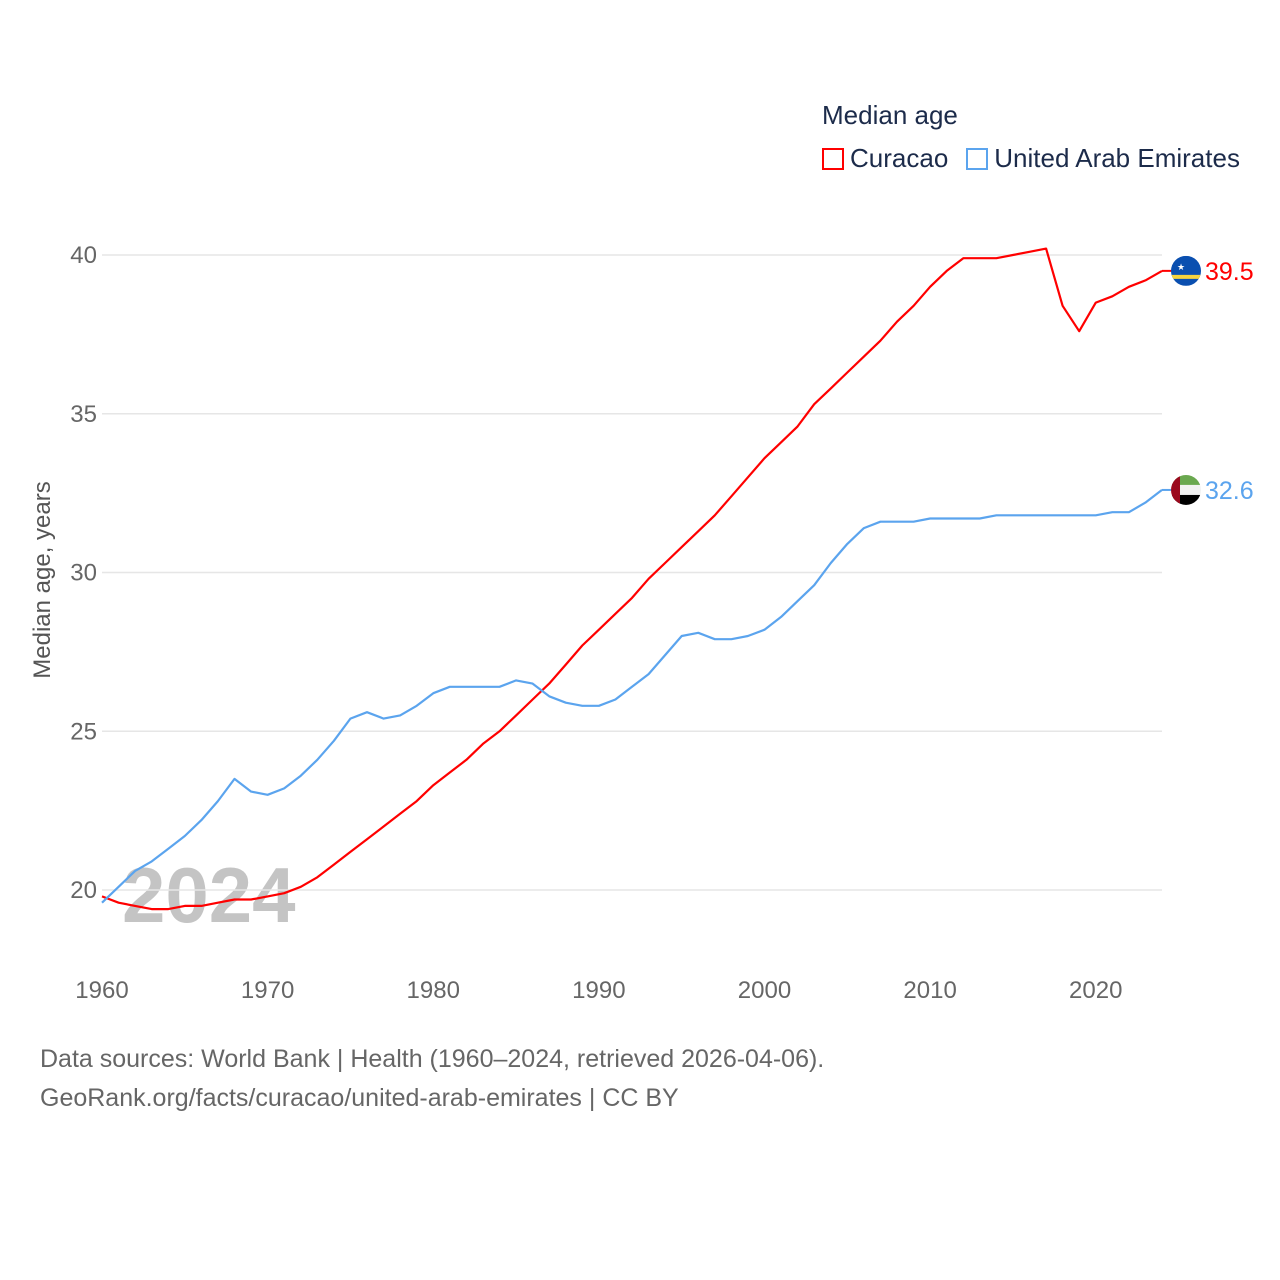  What do you see at coordinates (83, 731) in the screenshot?
I see `y-tick-label: 25` at bounding box center [83, 731].